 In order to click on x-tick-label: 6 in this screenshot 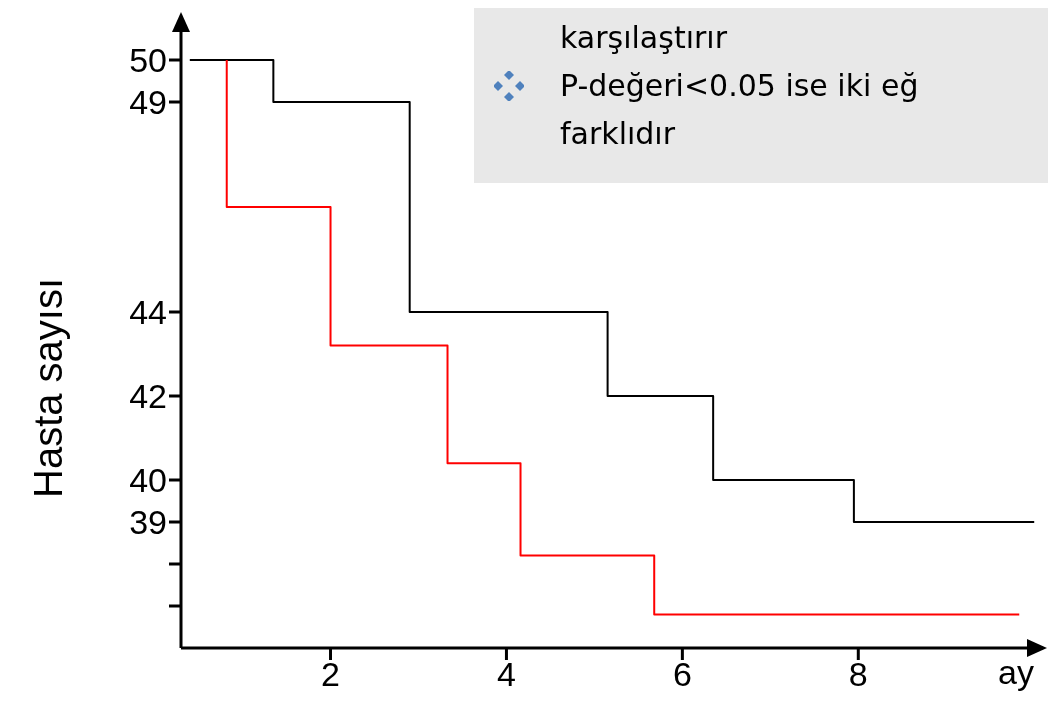, I will do `click(682, 674)`.